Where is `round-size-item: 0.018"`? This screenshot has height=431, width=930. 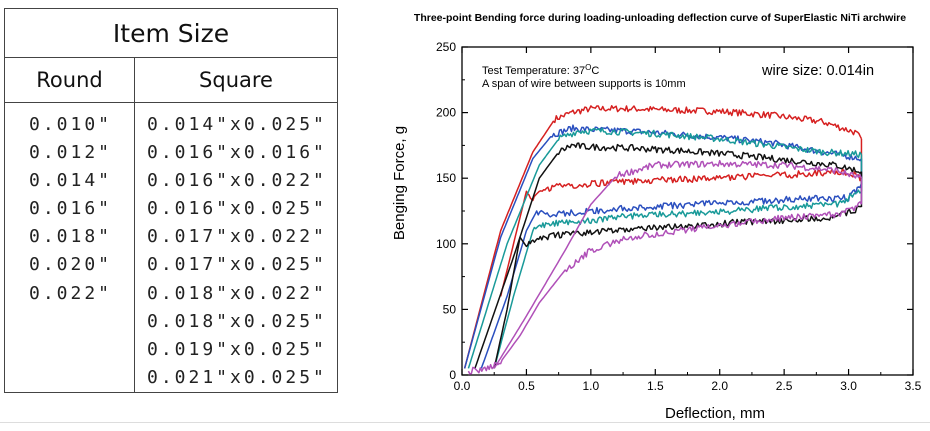
round-size-item: 0.018" is located at coordinates (71, 237).